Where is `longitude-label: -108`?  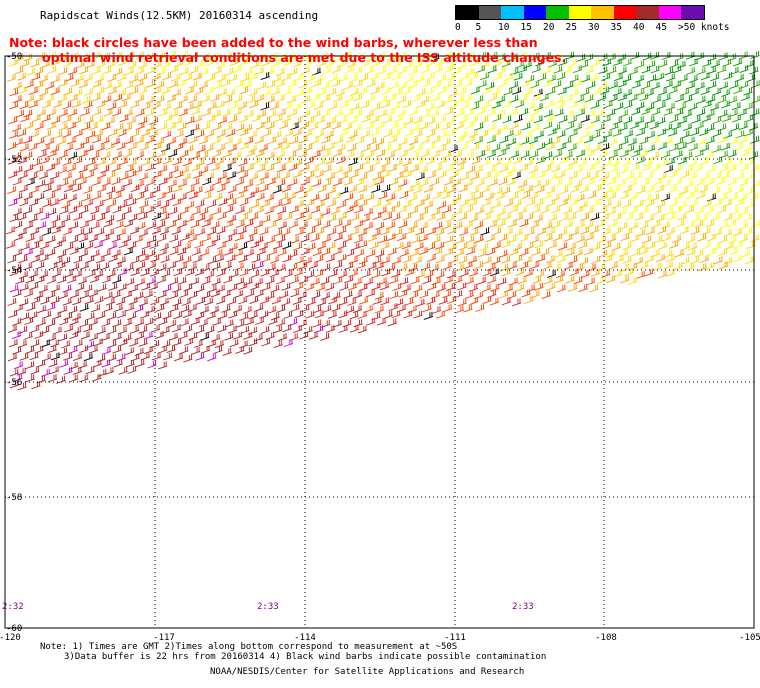
longitude-label: -108 is located at coordinates (606, 638).